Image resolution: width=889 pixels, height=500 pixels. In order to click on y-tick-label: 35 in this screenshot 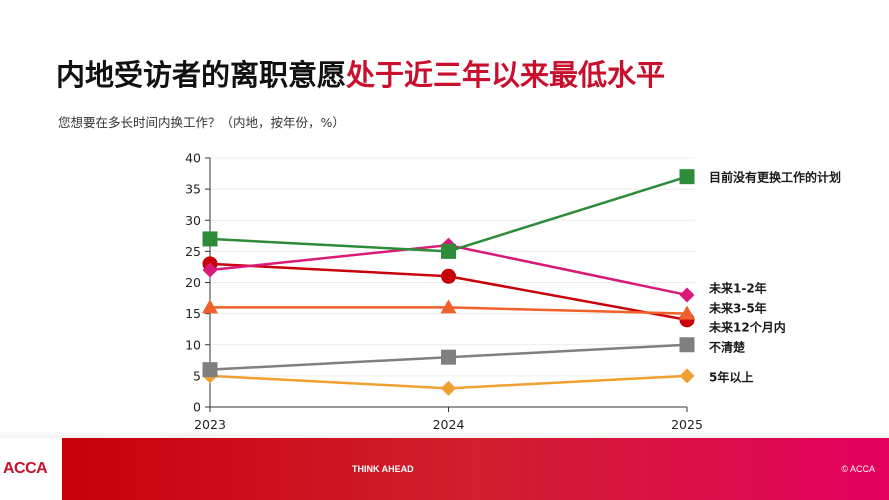, I will do `click(193, 189)`.